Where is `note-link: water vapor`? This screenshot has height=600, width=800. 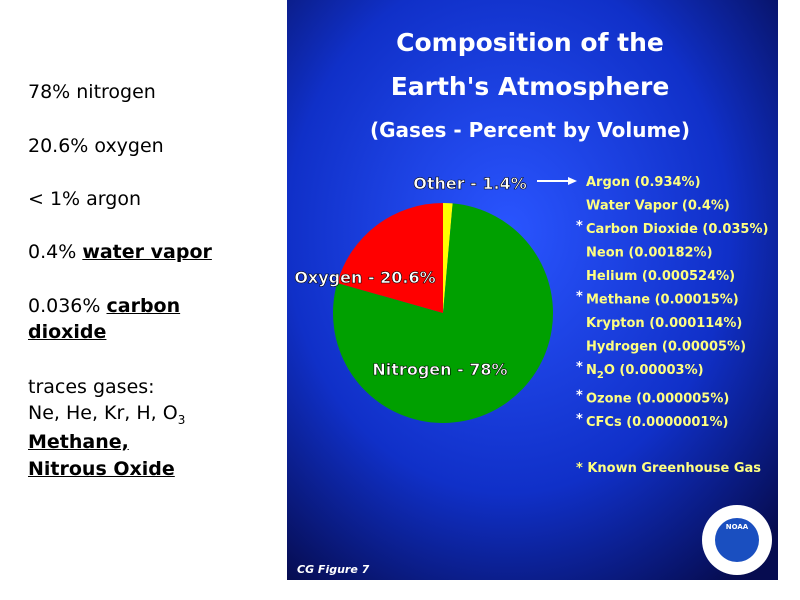 note-link: water vapor is located at coordinates (147, 252).